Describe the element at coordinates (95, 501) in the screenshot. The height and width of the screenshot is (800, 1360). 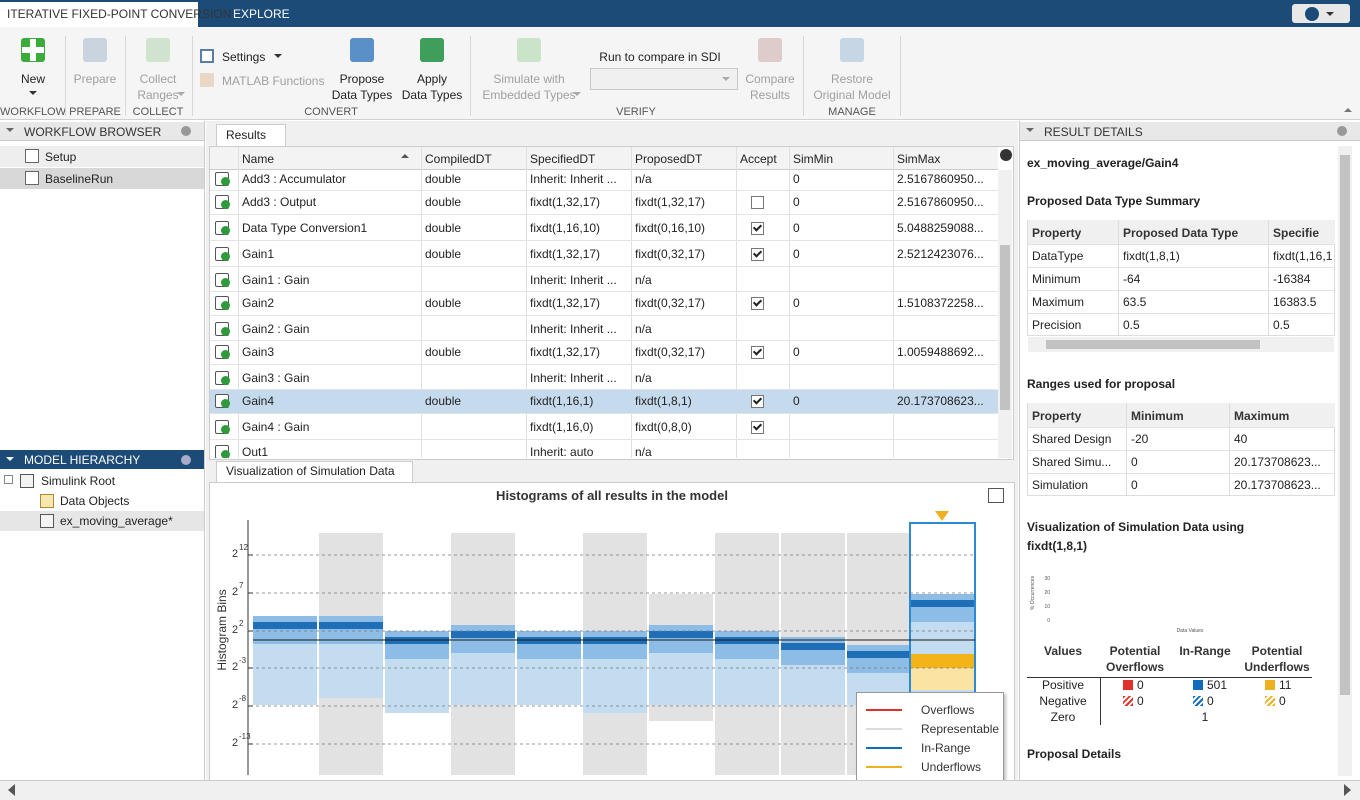
I see `tree-item: Data Objects` at that location.